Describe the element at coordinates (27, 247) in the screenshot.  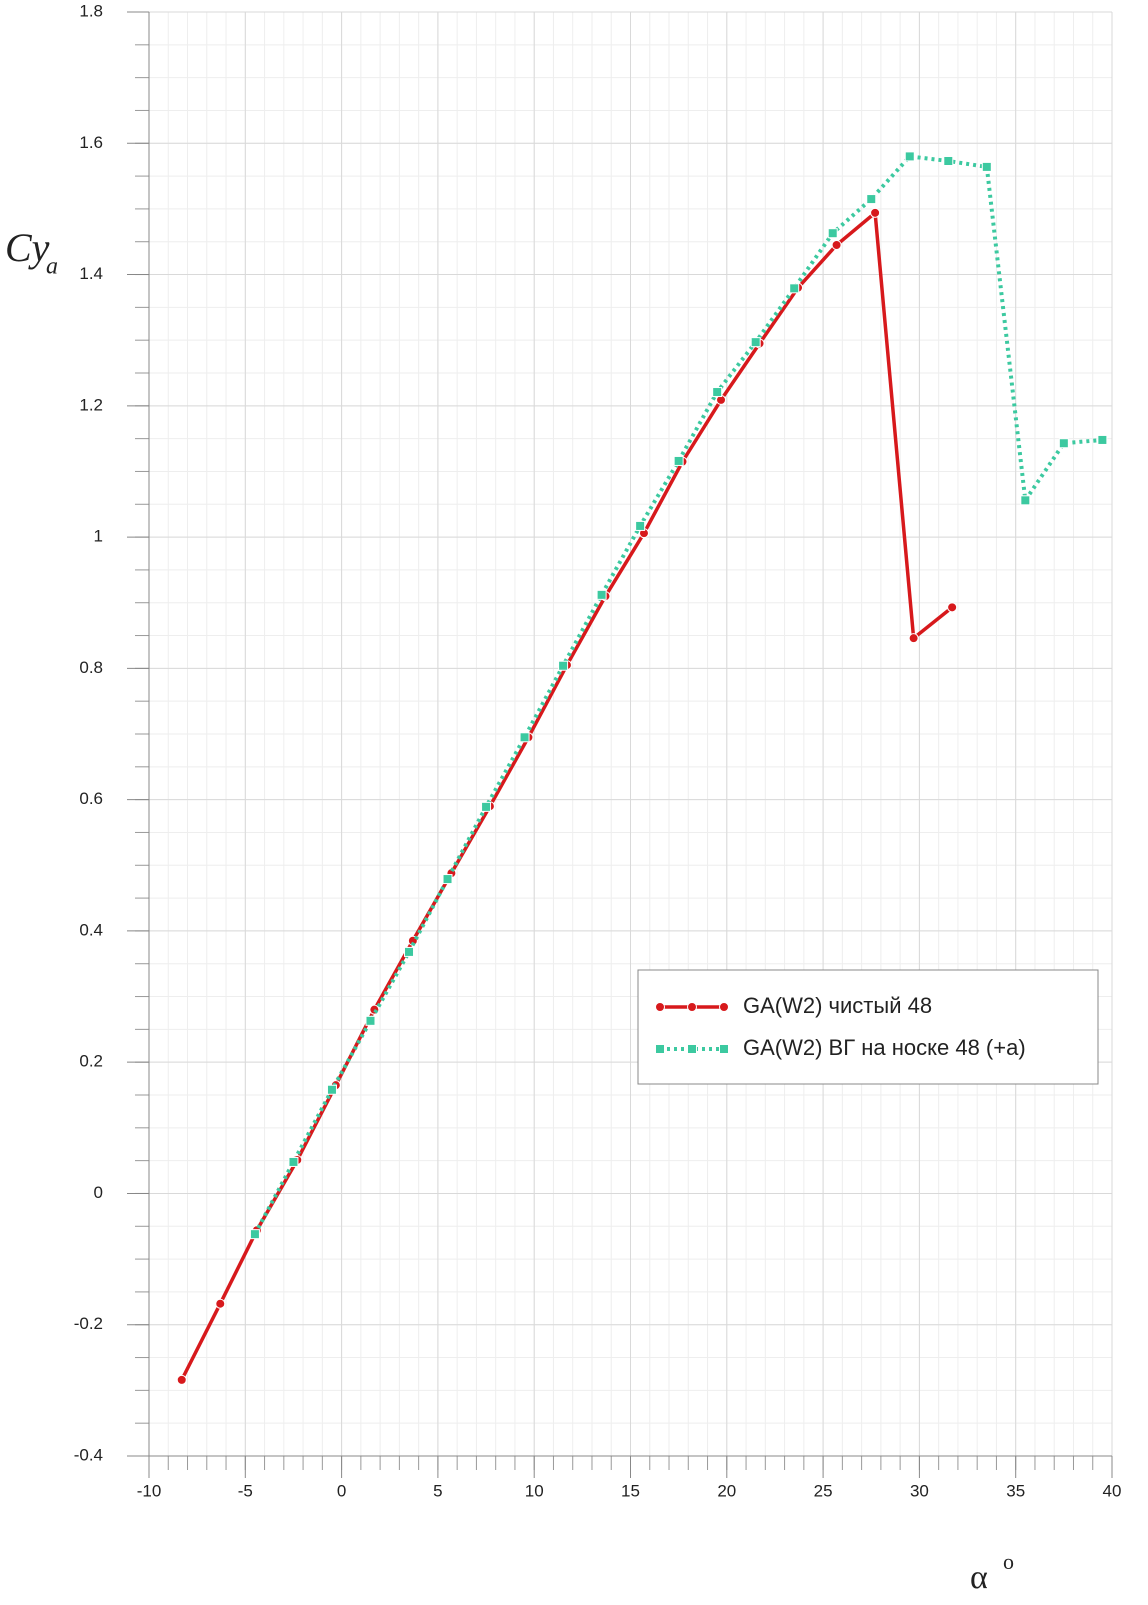
I see `y-axis-label: Cy` at that location.